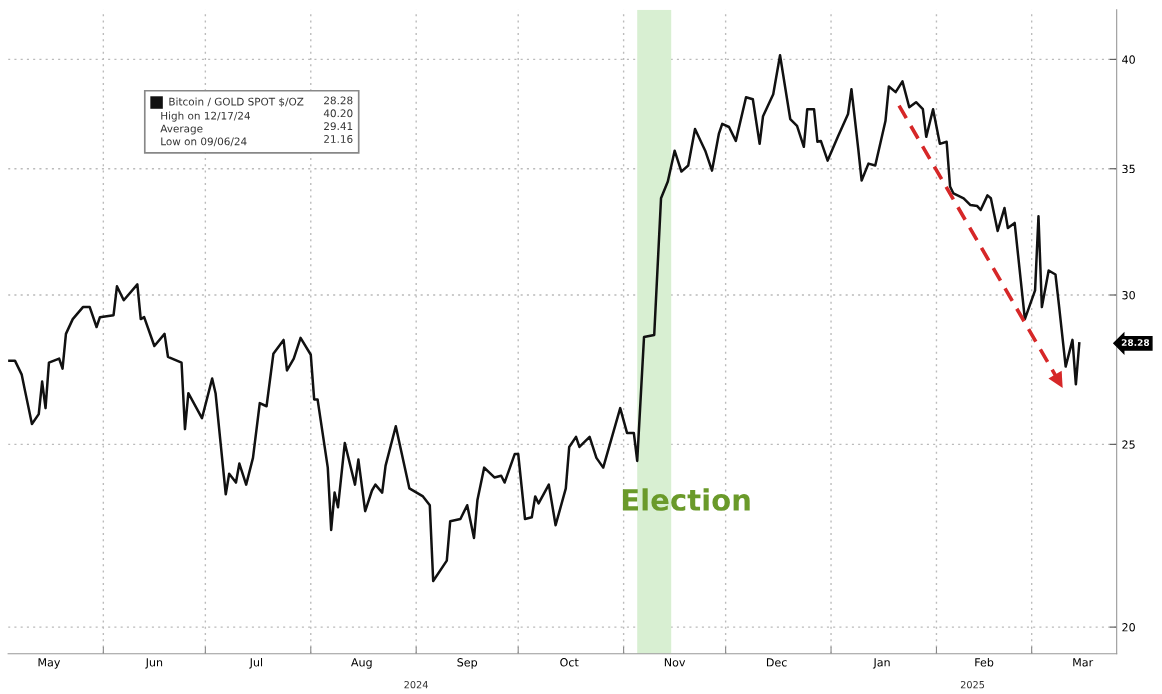 This screenshot has height=694, width=1162. Describe the element at coordinates (338, 139) in the screenshot. I see `annotation: 21.16` at that location.